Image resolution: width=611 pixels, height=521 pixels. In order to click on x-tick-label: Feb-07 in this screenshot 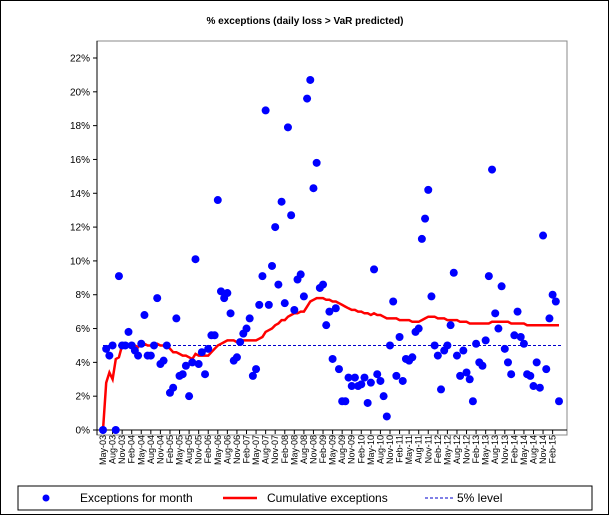, I will do `click(246, 449)`.